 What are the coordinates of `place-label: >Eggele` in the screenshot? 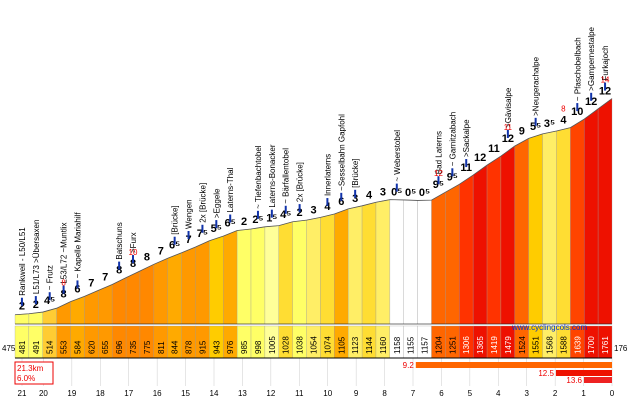 It's located at (216, 203).